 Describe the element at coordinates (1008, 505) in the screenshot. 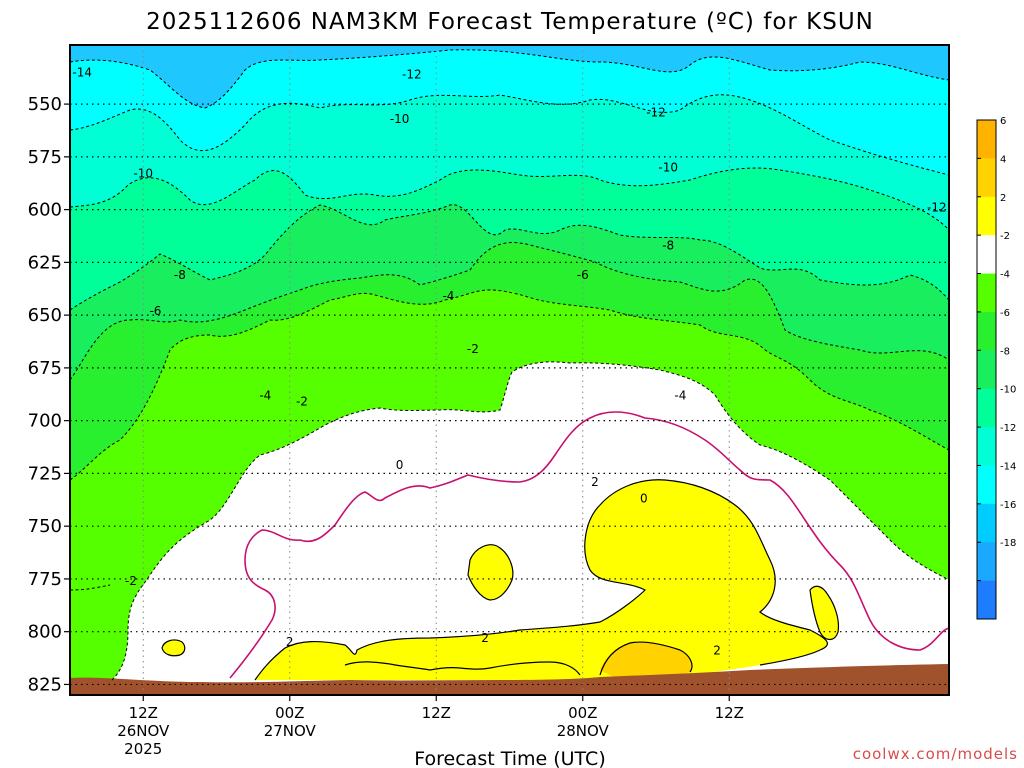

I see `colorbar-tick-label: -16` at that location.